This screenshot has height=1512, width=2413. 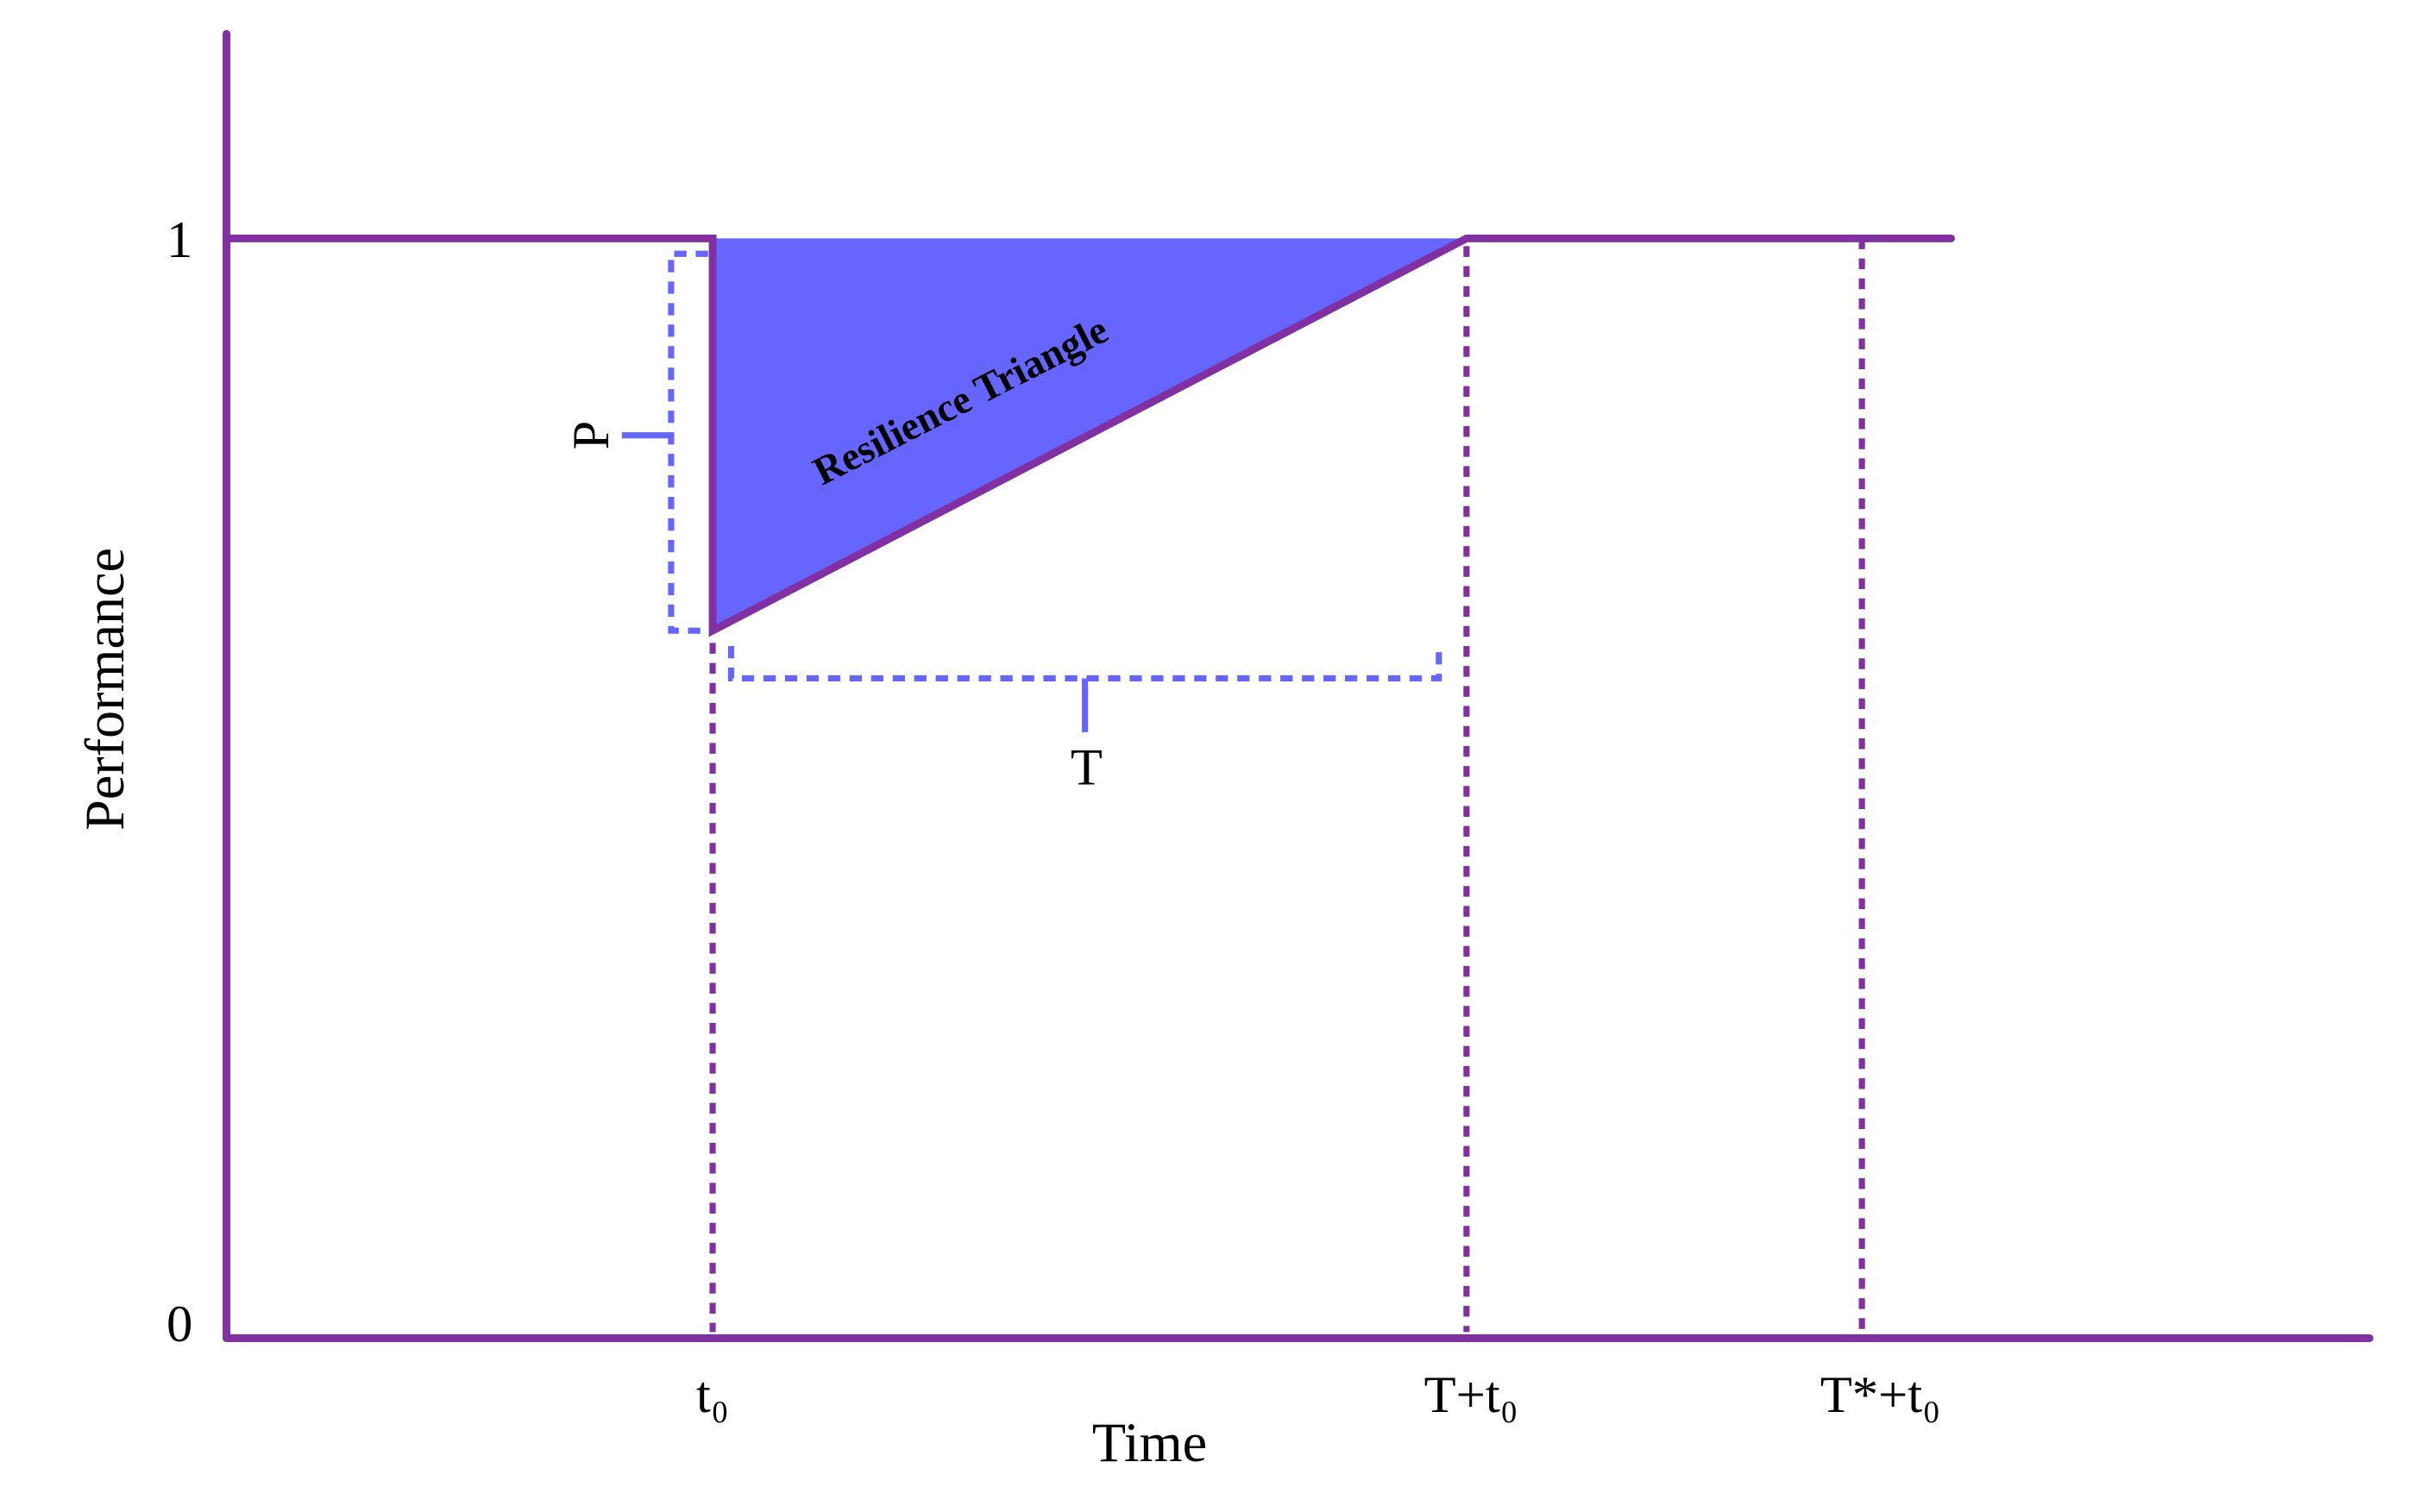 What do you see at coordinates (712, 1395) in the screenshot?
I see `x-tick-label: t₀` at bounding box center [712, 1395].